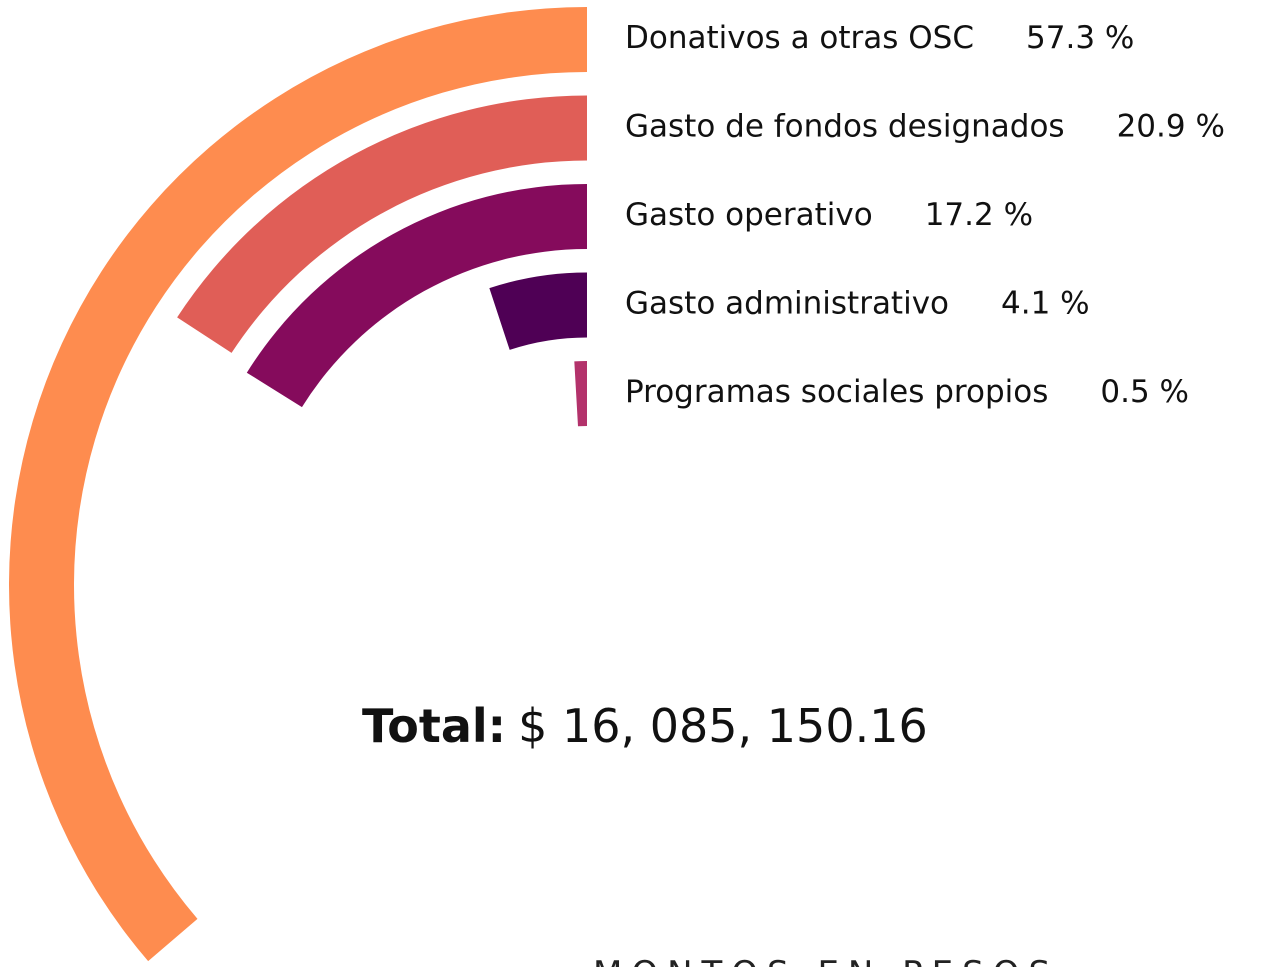 The height and width of the screenshot is (967, 1263). Describe the element at coordinates (787, 304) in the screenshot. I see `category-label: Gasto administrativo` at that location.